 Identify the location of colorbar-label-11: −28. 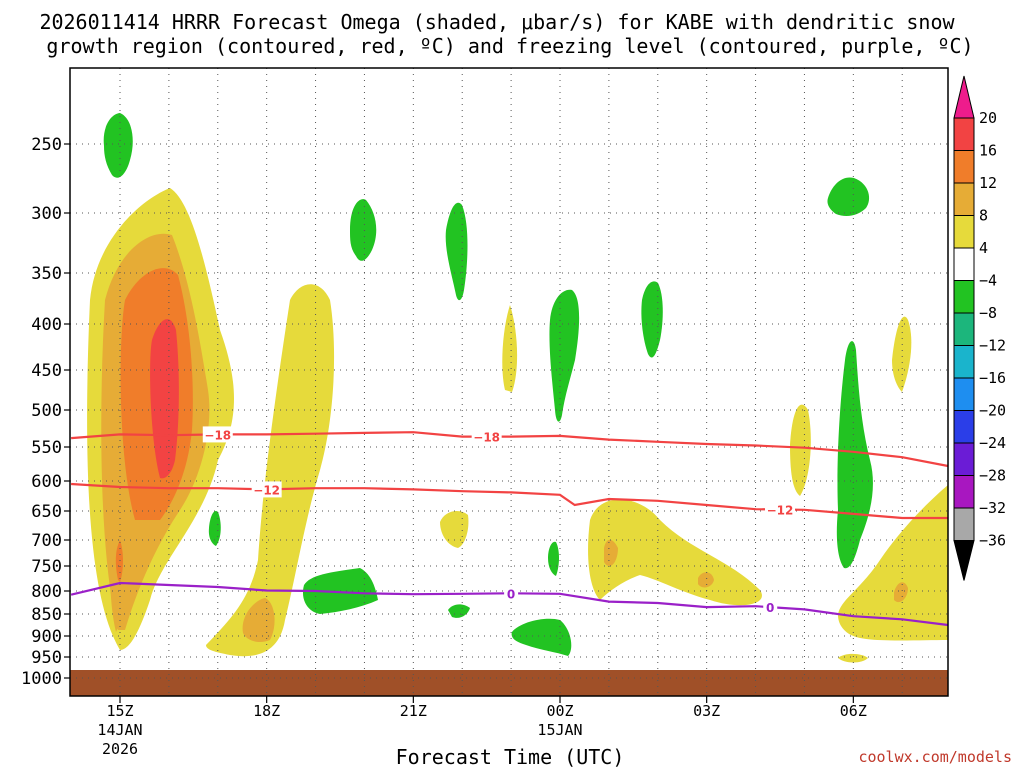
(992, 476).